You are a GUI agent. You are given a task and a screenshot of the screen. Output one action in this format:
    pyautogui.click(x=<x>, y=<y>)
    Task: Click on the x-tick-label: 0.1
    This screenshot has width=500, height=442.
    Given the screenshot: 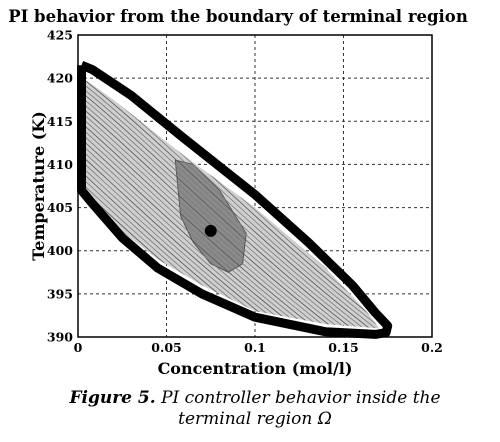 What is the action you would take?
    pyautogui.click(x=255, y=347)
    